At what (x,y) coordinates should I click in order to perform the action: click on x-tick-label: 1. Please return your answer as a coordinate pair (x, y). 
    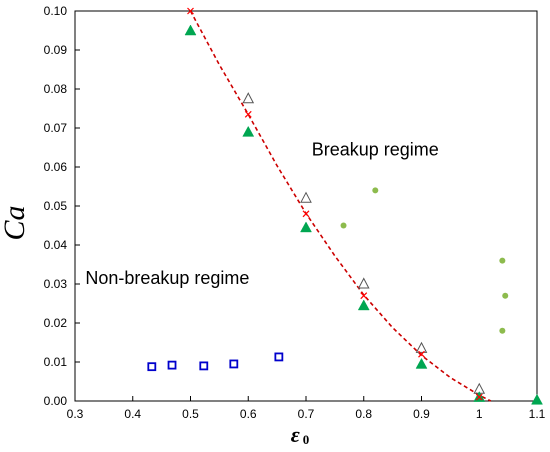
    Looking at the image, I should click on (479, 414).